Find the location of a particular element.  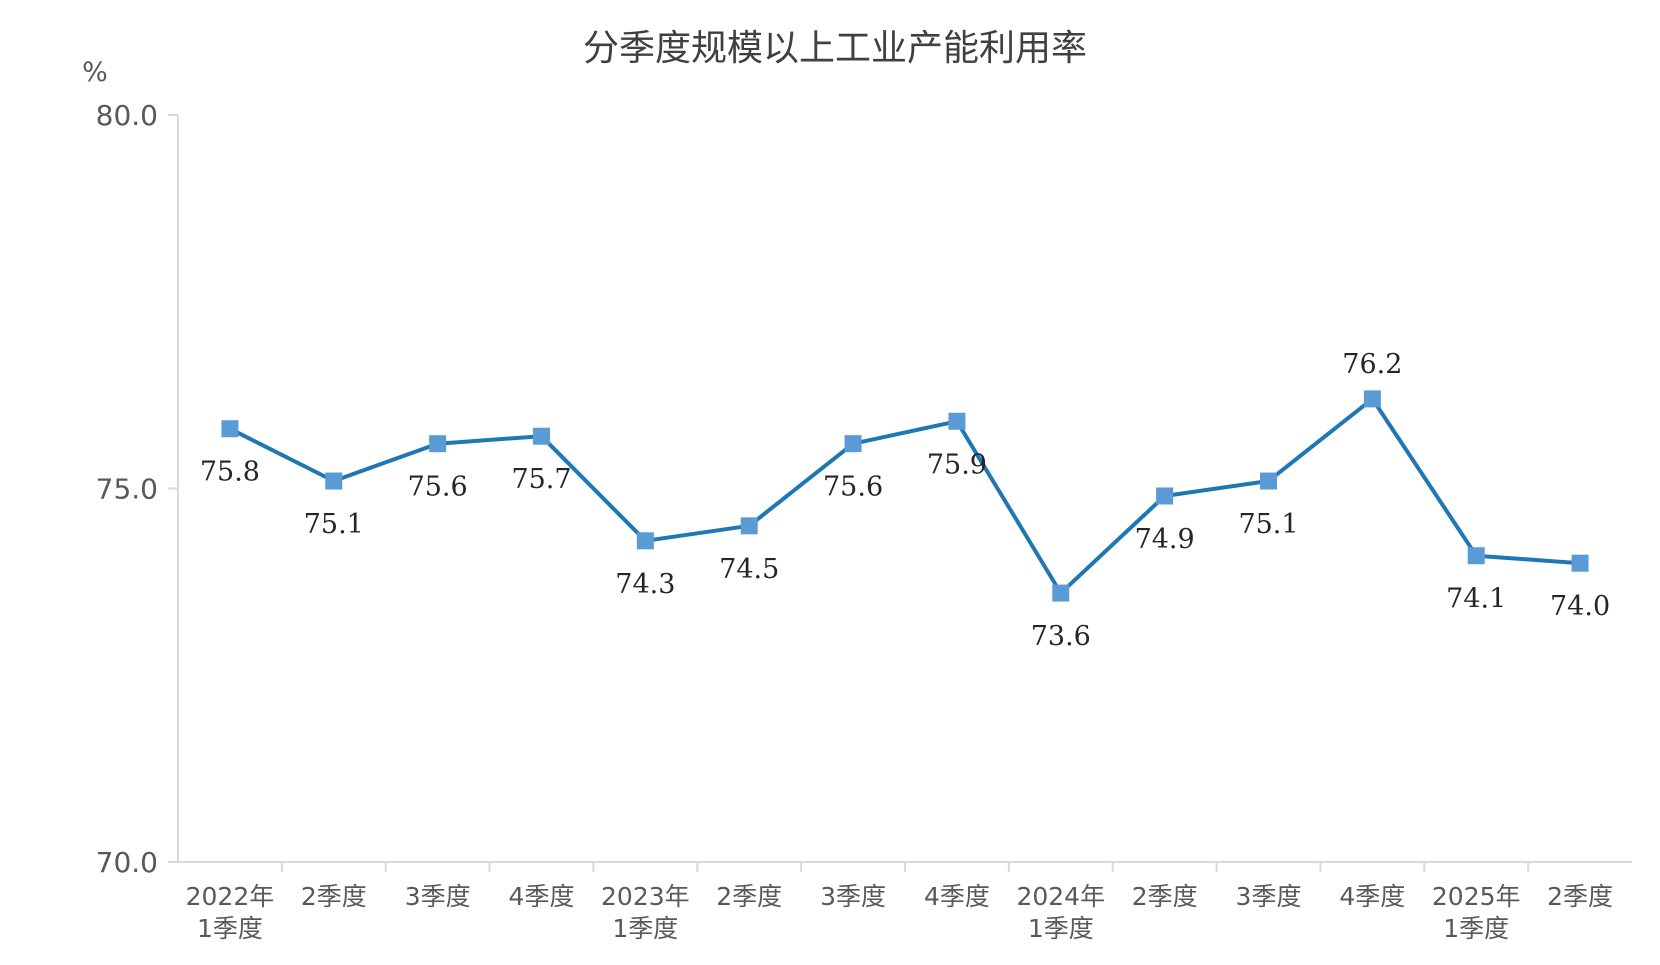

y-tick-label: 70.0 is located at coordinates (127, 862).